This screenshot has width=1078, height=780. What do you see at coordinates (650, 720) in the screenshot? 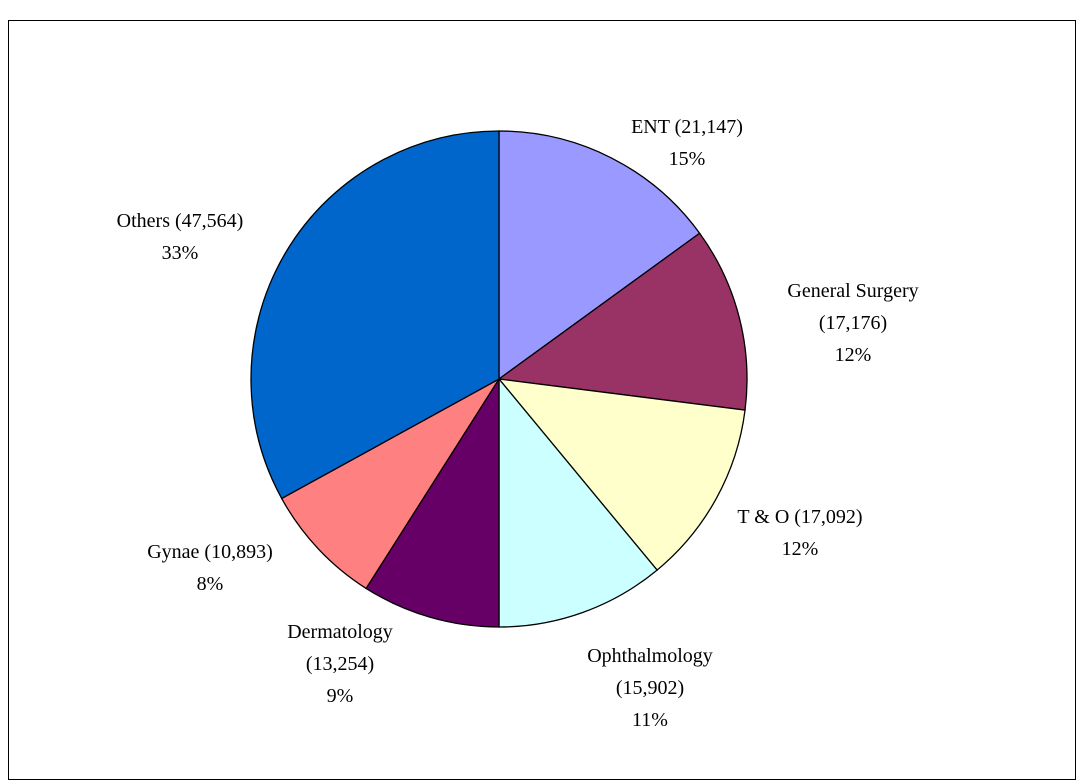
I see `percent-label: 11%` at bounding box center [650, 720].